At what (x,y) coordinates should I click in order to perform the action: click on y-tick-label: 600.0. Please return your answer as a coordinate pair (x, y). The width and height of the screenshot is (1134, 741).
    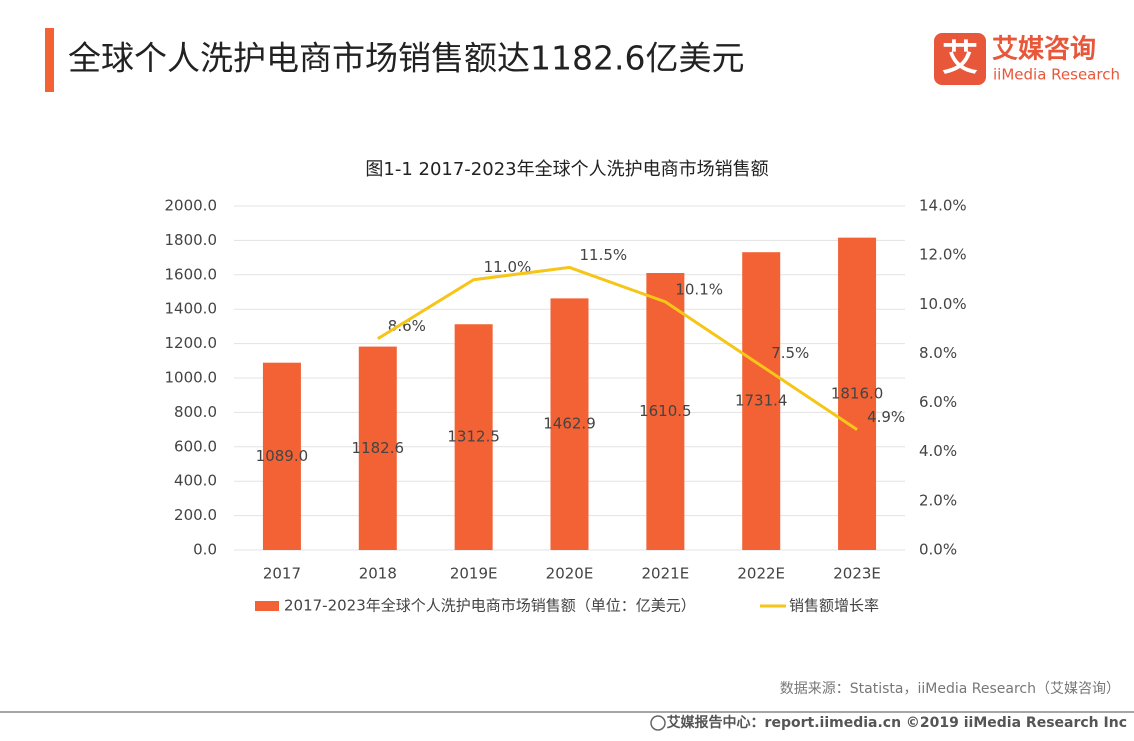
    Looking at the image, I should click on (195, 446).